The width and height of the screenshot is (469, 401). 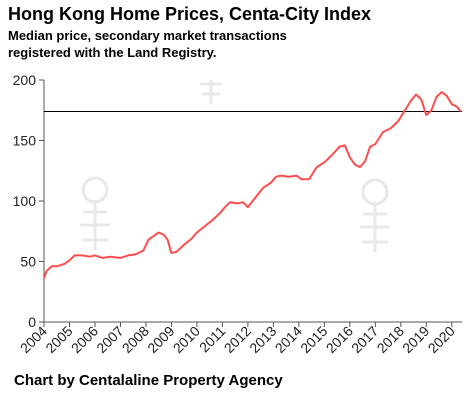 What do you see at coordinates (160, 339) in the screenshot?
I see `x-tick-label: 2009` at bounding box center [160, 339].